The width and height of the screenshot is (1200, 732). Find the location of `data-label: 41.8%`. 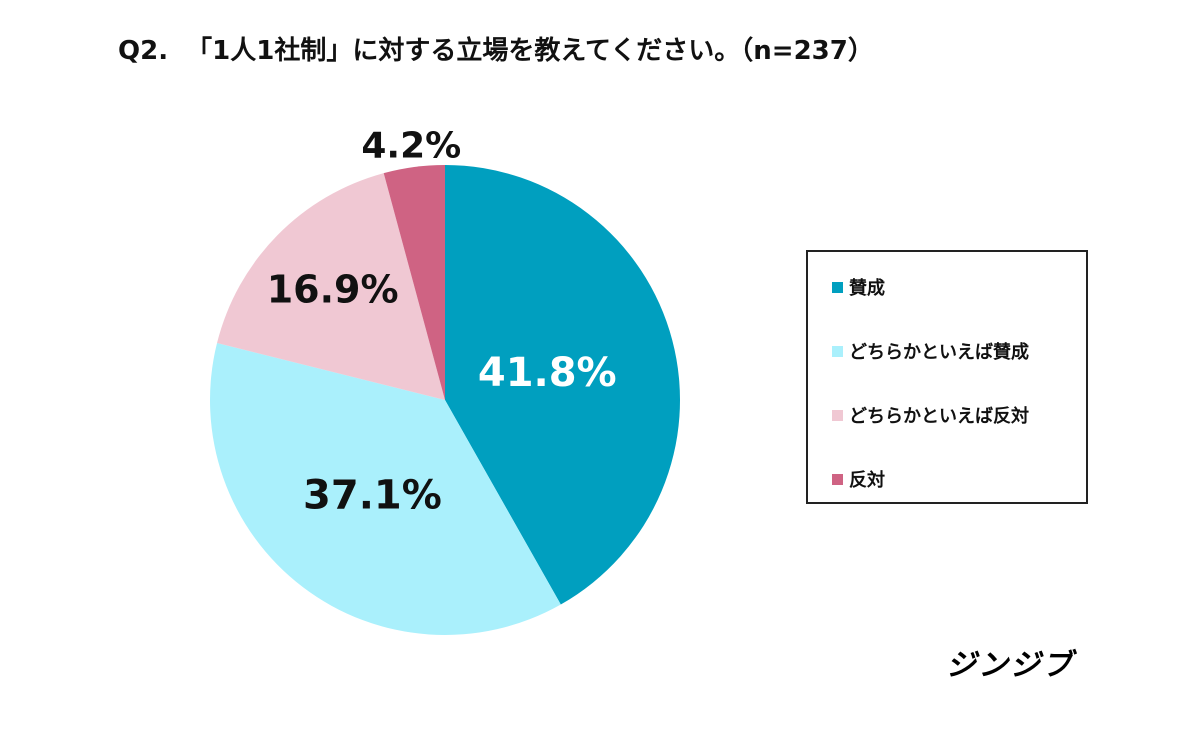

data-label: 41.8% is located at coordinates (547, 373).